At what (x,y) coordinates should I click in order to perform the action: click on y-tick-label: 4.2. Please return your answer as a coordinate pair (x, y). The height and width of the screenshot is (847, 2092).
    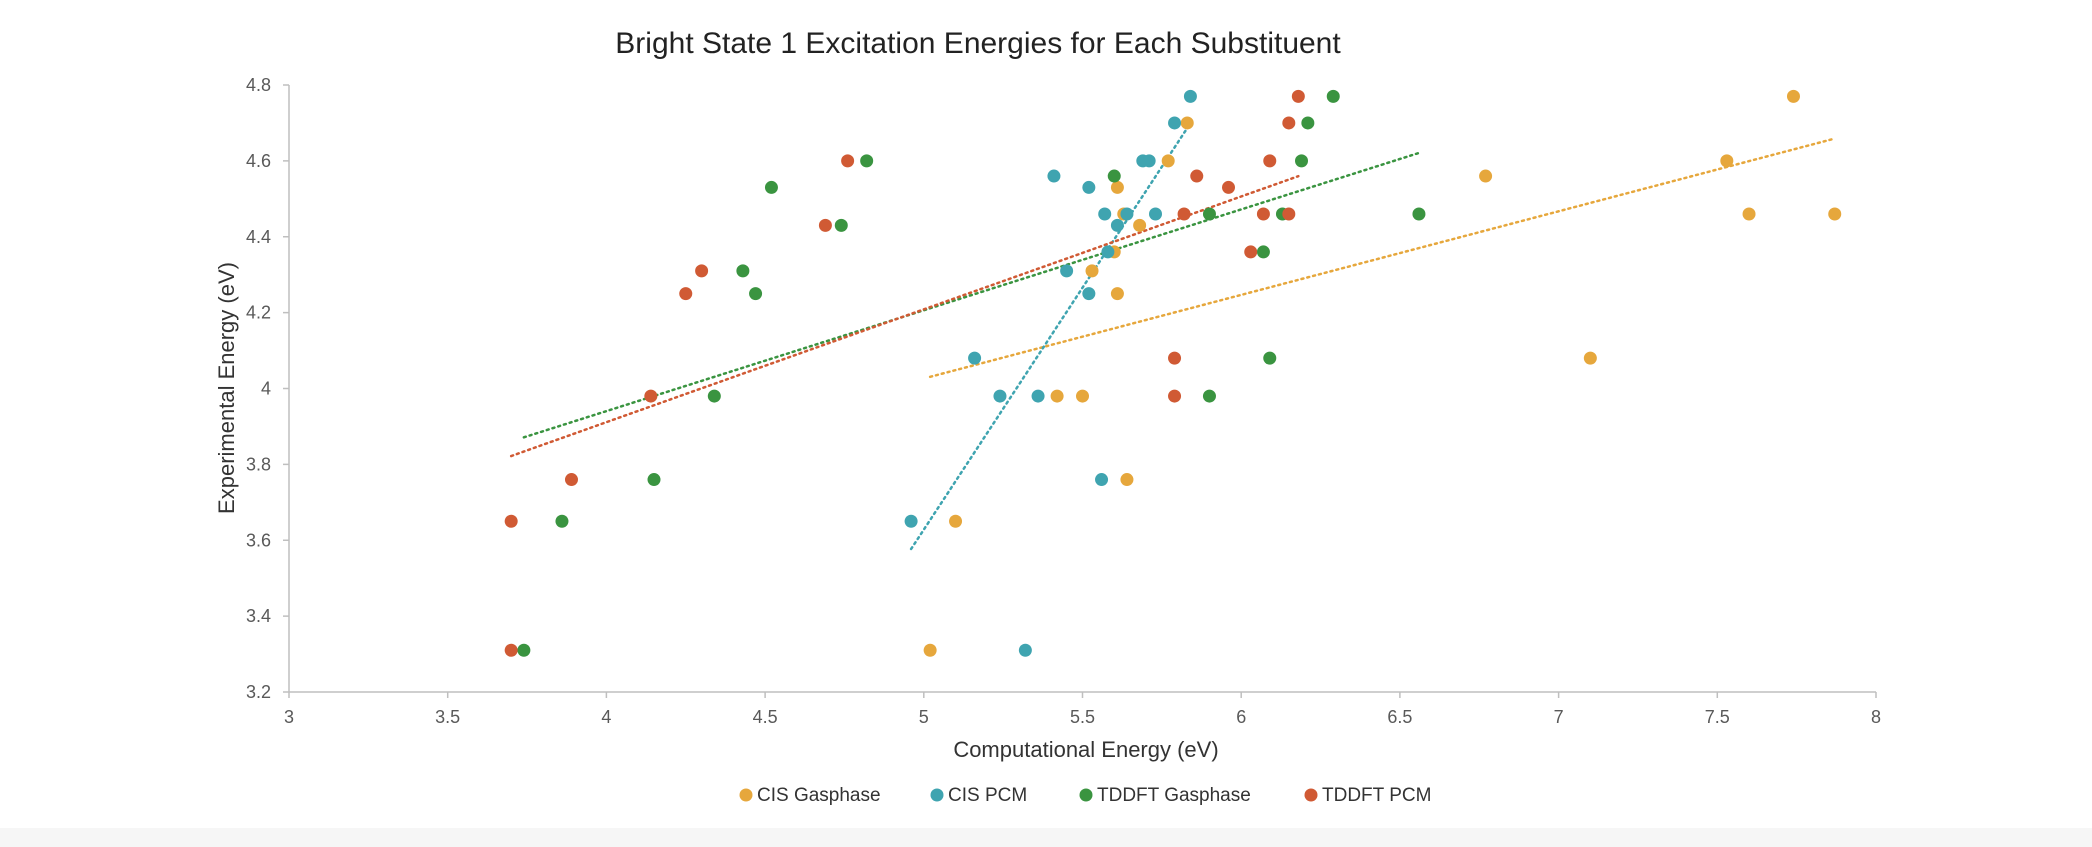
    Looking at the image, I should click on (258, 313).